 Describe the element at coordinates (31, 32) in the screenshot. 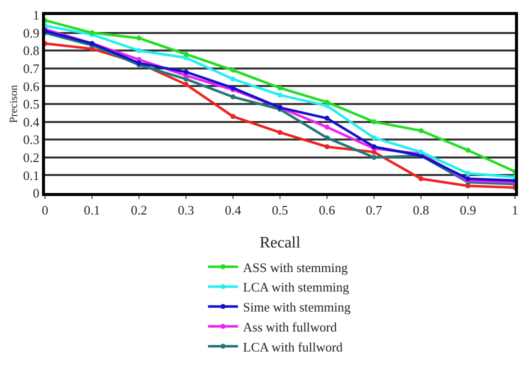

I see `y-tick-label: 0.9` at that location.